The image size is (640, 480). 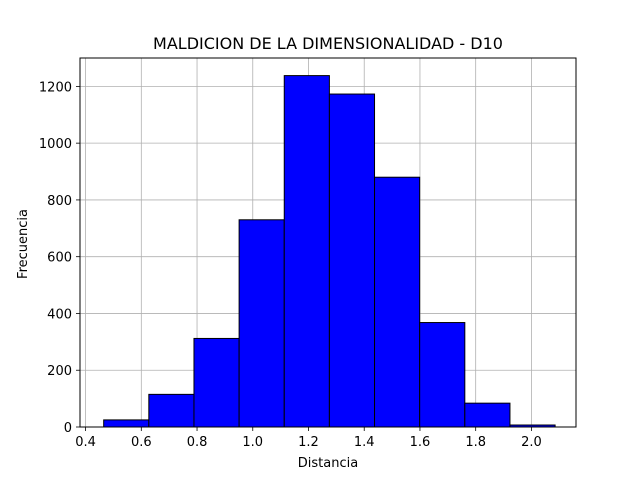 What do you see at coordinates (197, 442) in the screenshot?
I see `x-tick-label: 0.8` at bounding box center [197, 442].